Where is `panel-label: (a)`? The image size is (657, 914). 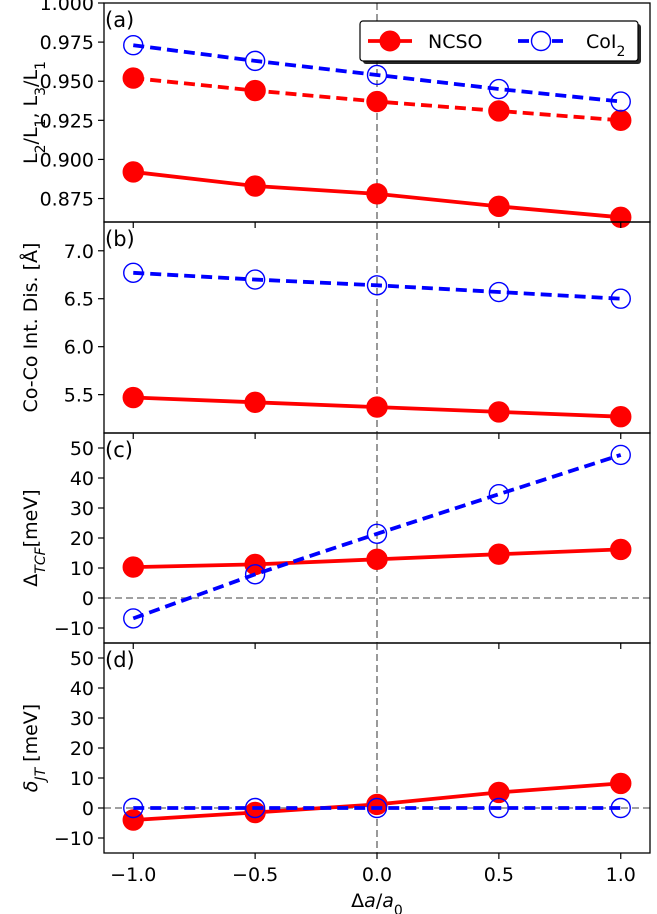
panel-label: (a) is located at coordinates (119, 20).